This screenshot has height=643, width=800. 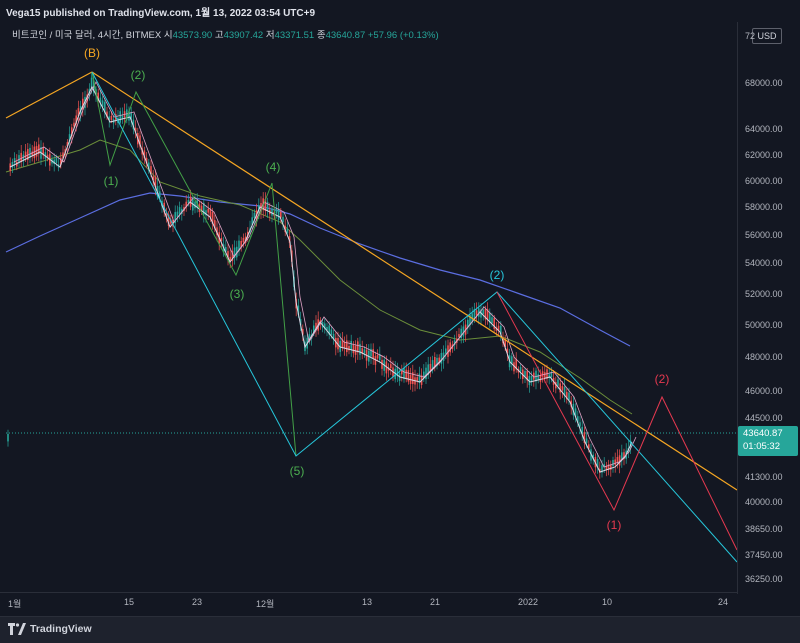 I want to click on y-tick: 38650.00, so click(x=764, y=529).